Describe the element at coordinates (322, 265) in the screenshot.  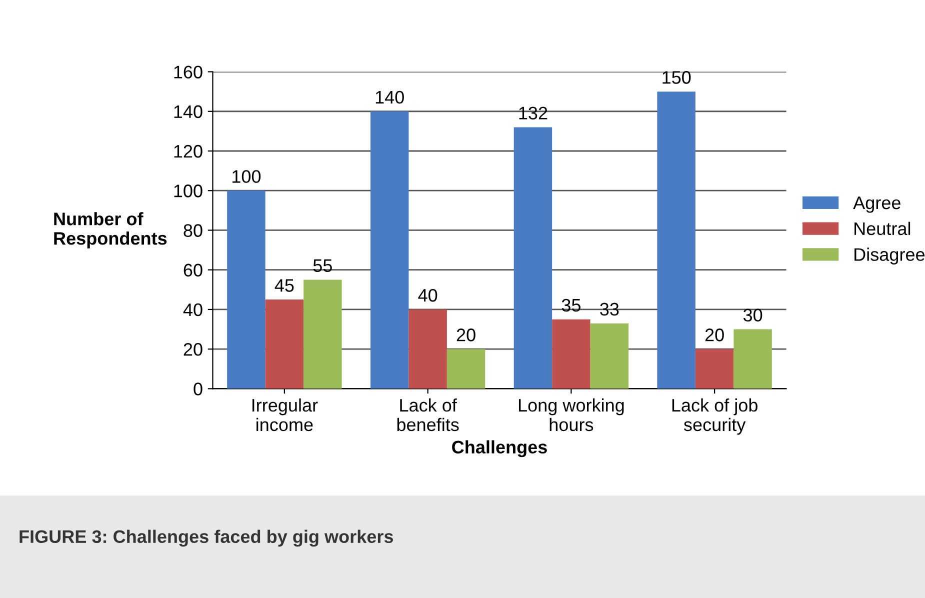
I see `data-label: 55` at that location.